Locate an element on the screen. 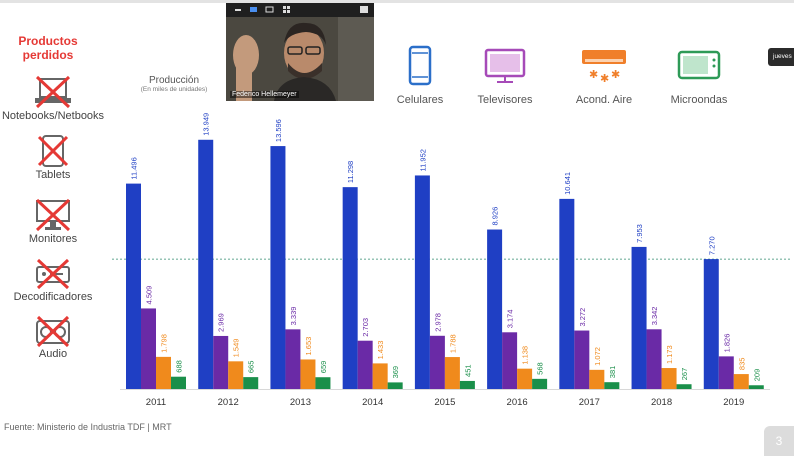 This screenshot has height=458, width=794. bar-celulares-2012 is located at coordinates (206, 264).